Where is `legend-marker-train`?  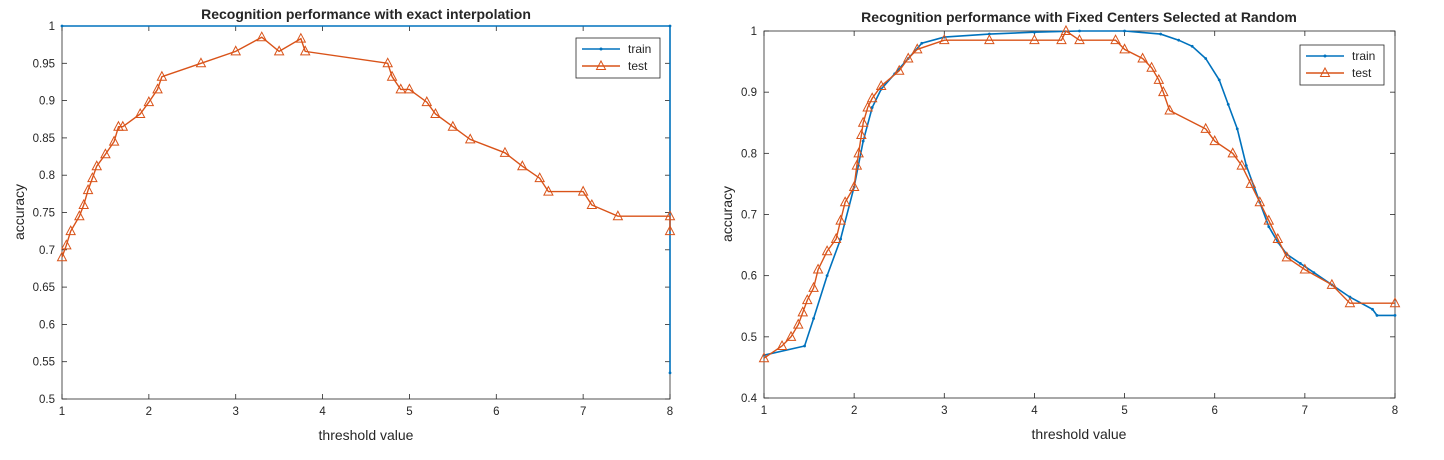 legend-marker-train is located at coordinates (601, 49).